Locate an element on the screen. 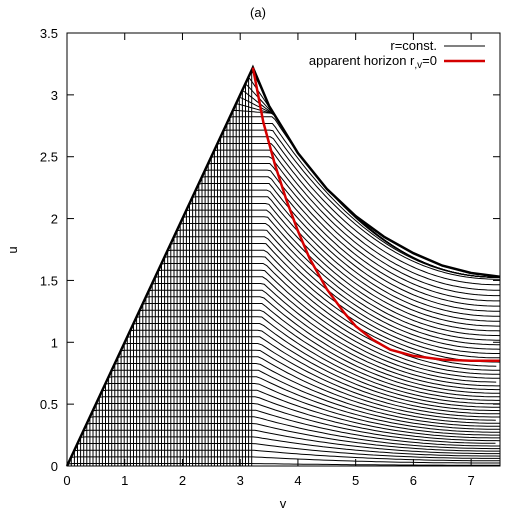 This screenshot has width=517, height=513. y-tick-label: 3 is located at coordinates (54, 95).